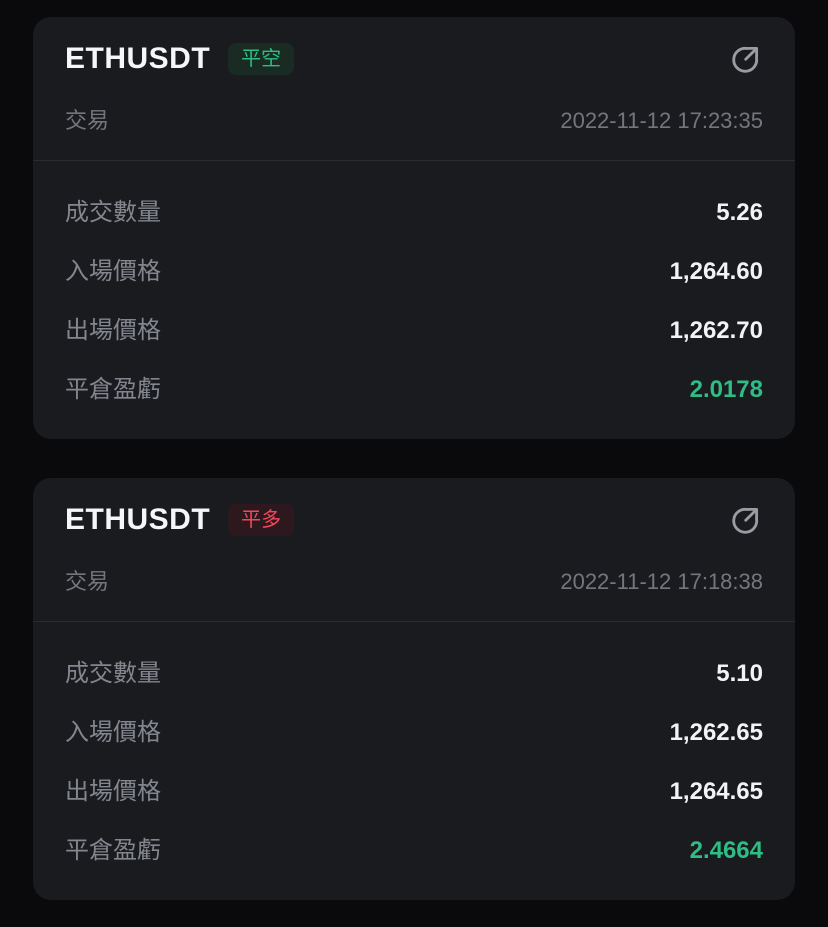 This screenshot has height=927, width=828. I want to click on detail-row: 平倉盈虧 2.0178, so click(414, 389).